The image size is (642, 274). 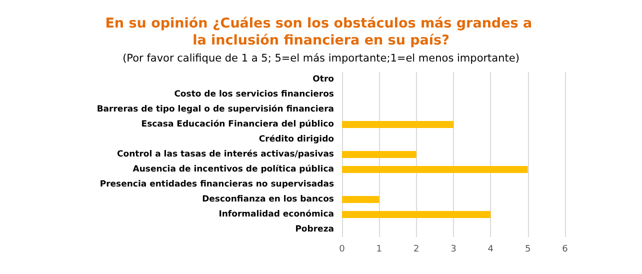 What do you see at coordinates (237, 125) in the screenshot?
I see `y-tick-label: Escasa Educación Financiera del público` at bounding box center [237, 125].